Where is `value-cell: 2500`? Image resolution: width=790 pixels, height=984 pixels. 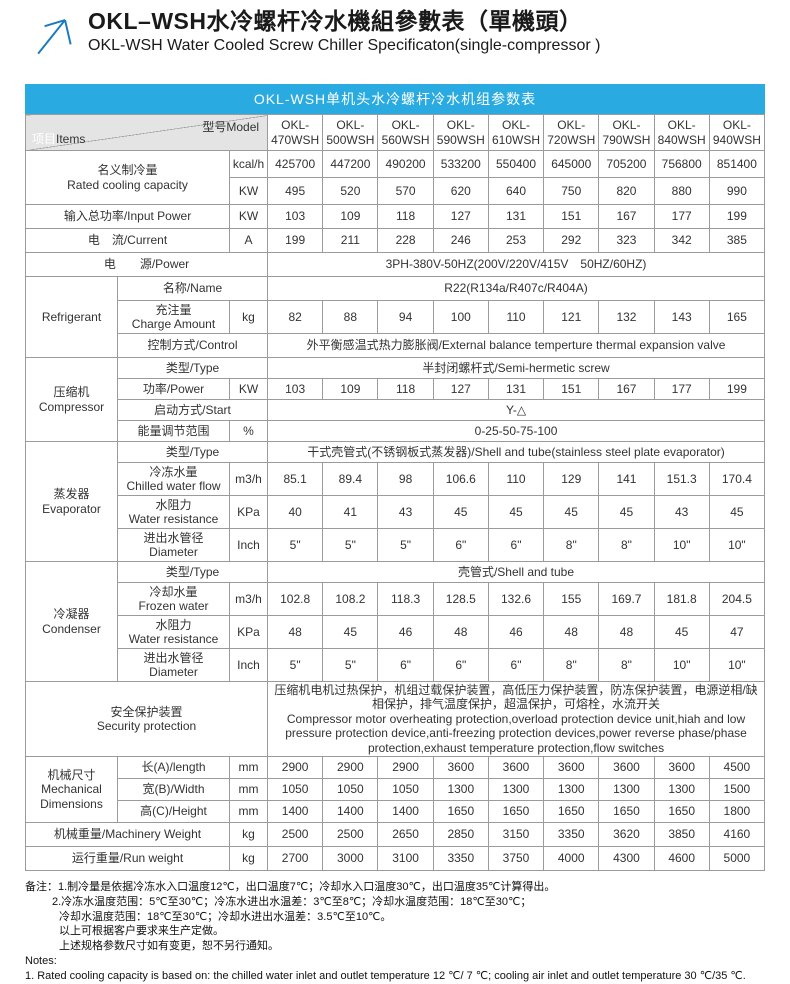
value-cell: 2500 is located at coordinates (350, 834).